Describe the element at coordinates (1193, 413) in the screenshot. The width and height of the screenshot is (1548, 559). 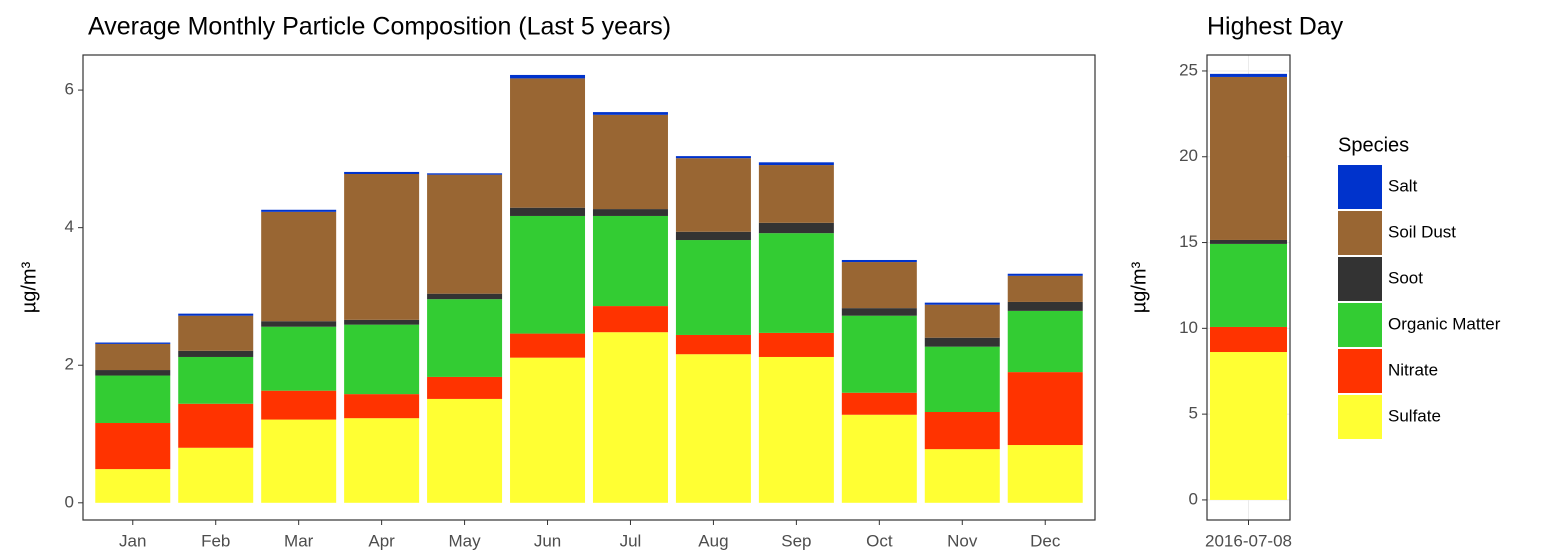
I see `y-tick-label: 5` at that location.